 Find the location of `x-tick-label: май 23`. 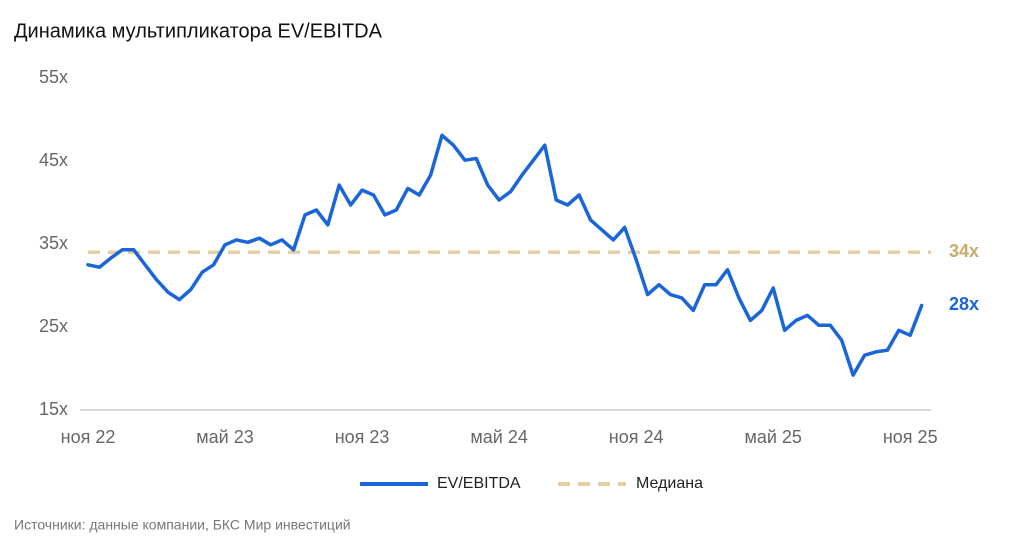

x-tick-label: май 23 is located at coordinates (224, 437).